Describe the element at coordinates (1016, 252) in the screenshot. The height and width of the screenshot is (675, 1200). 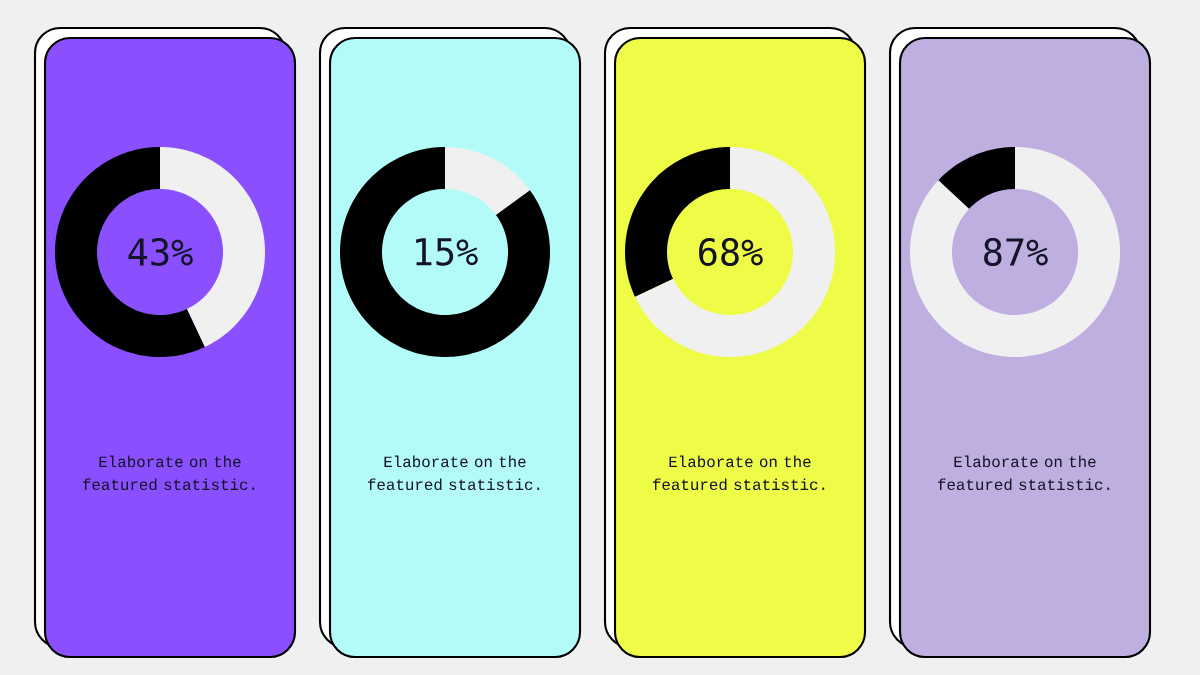
I see `text: 87%` at that location.